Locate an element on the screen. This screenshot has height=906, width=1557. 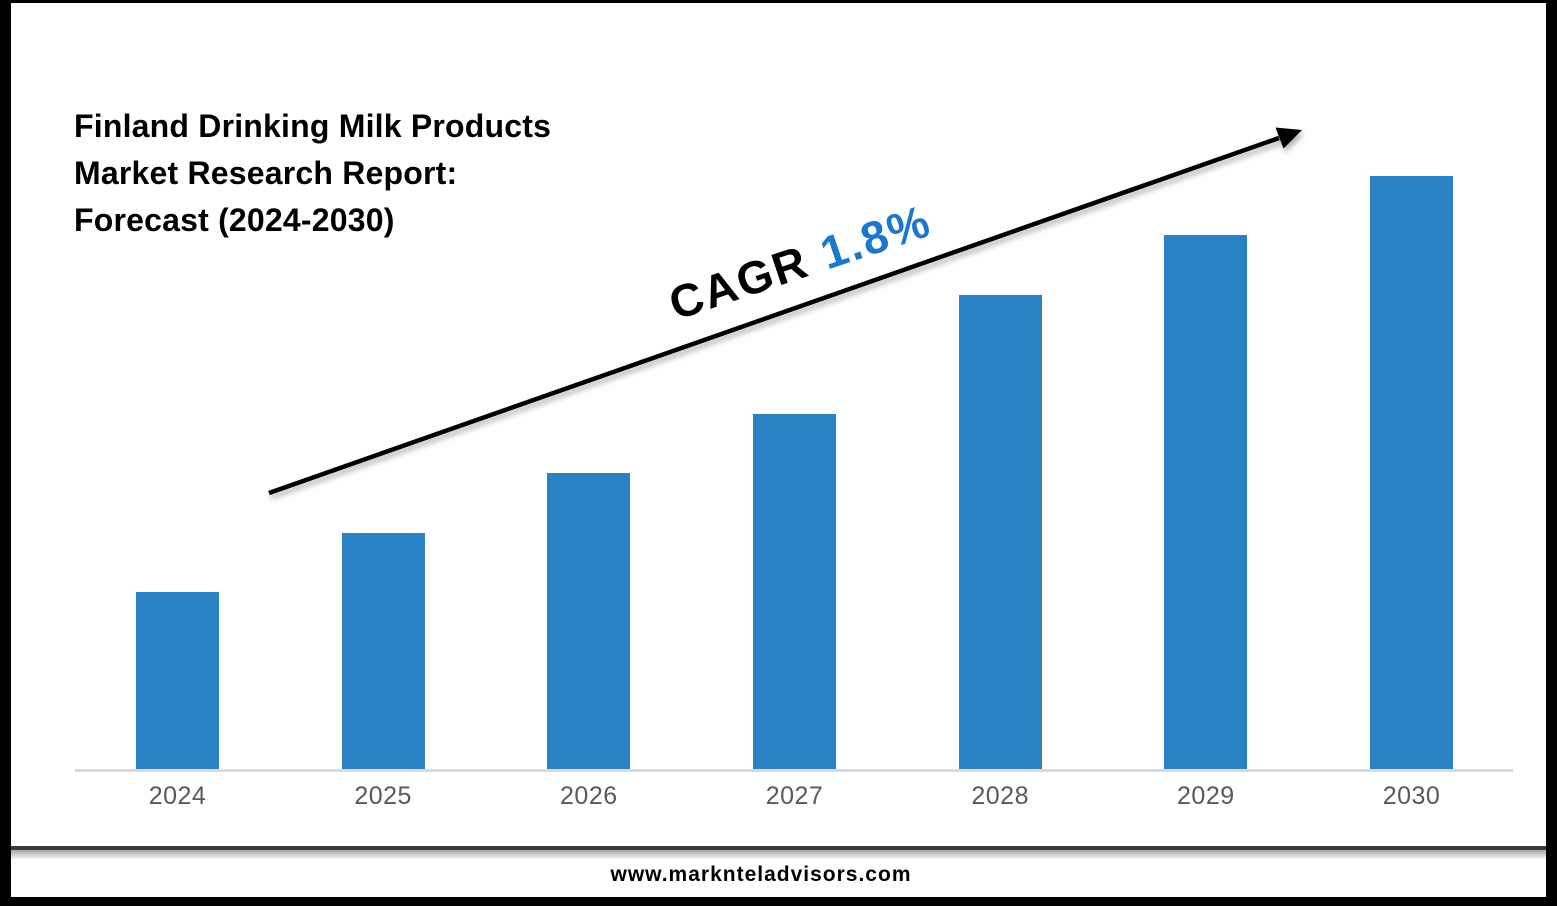
bar-2028 is located at coordinates (1000, 533).